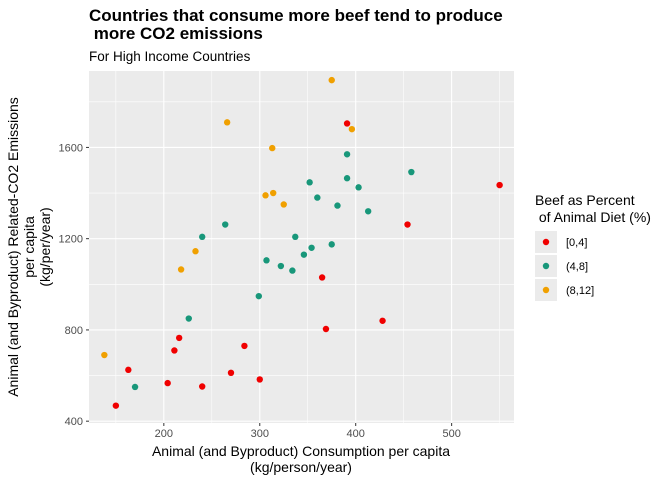 The height and width of the screenshot is (480, 672). Describe the element at coordinates (580, 291) in the screenshot. I see `legend-label: (8,12]` at that location.